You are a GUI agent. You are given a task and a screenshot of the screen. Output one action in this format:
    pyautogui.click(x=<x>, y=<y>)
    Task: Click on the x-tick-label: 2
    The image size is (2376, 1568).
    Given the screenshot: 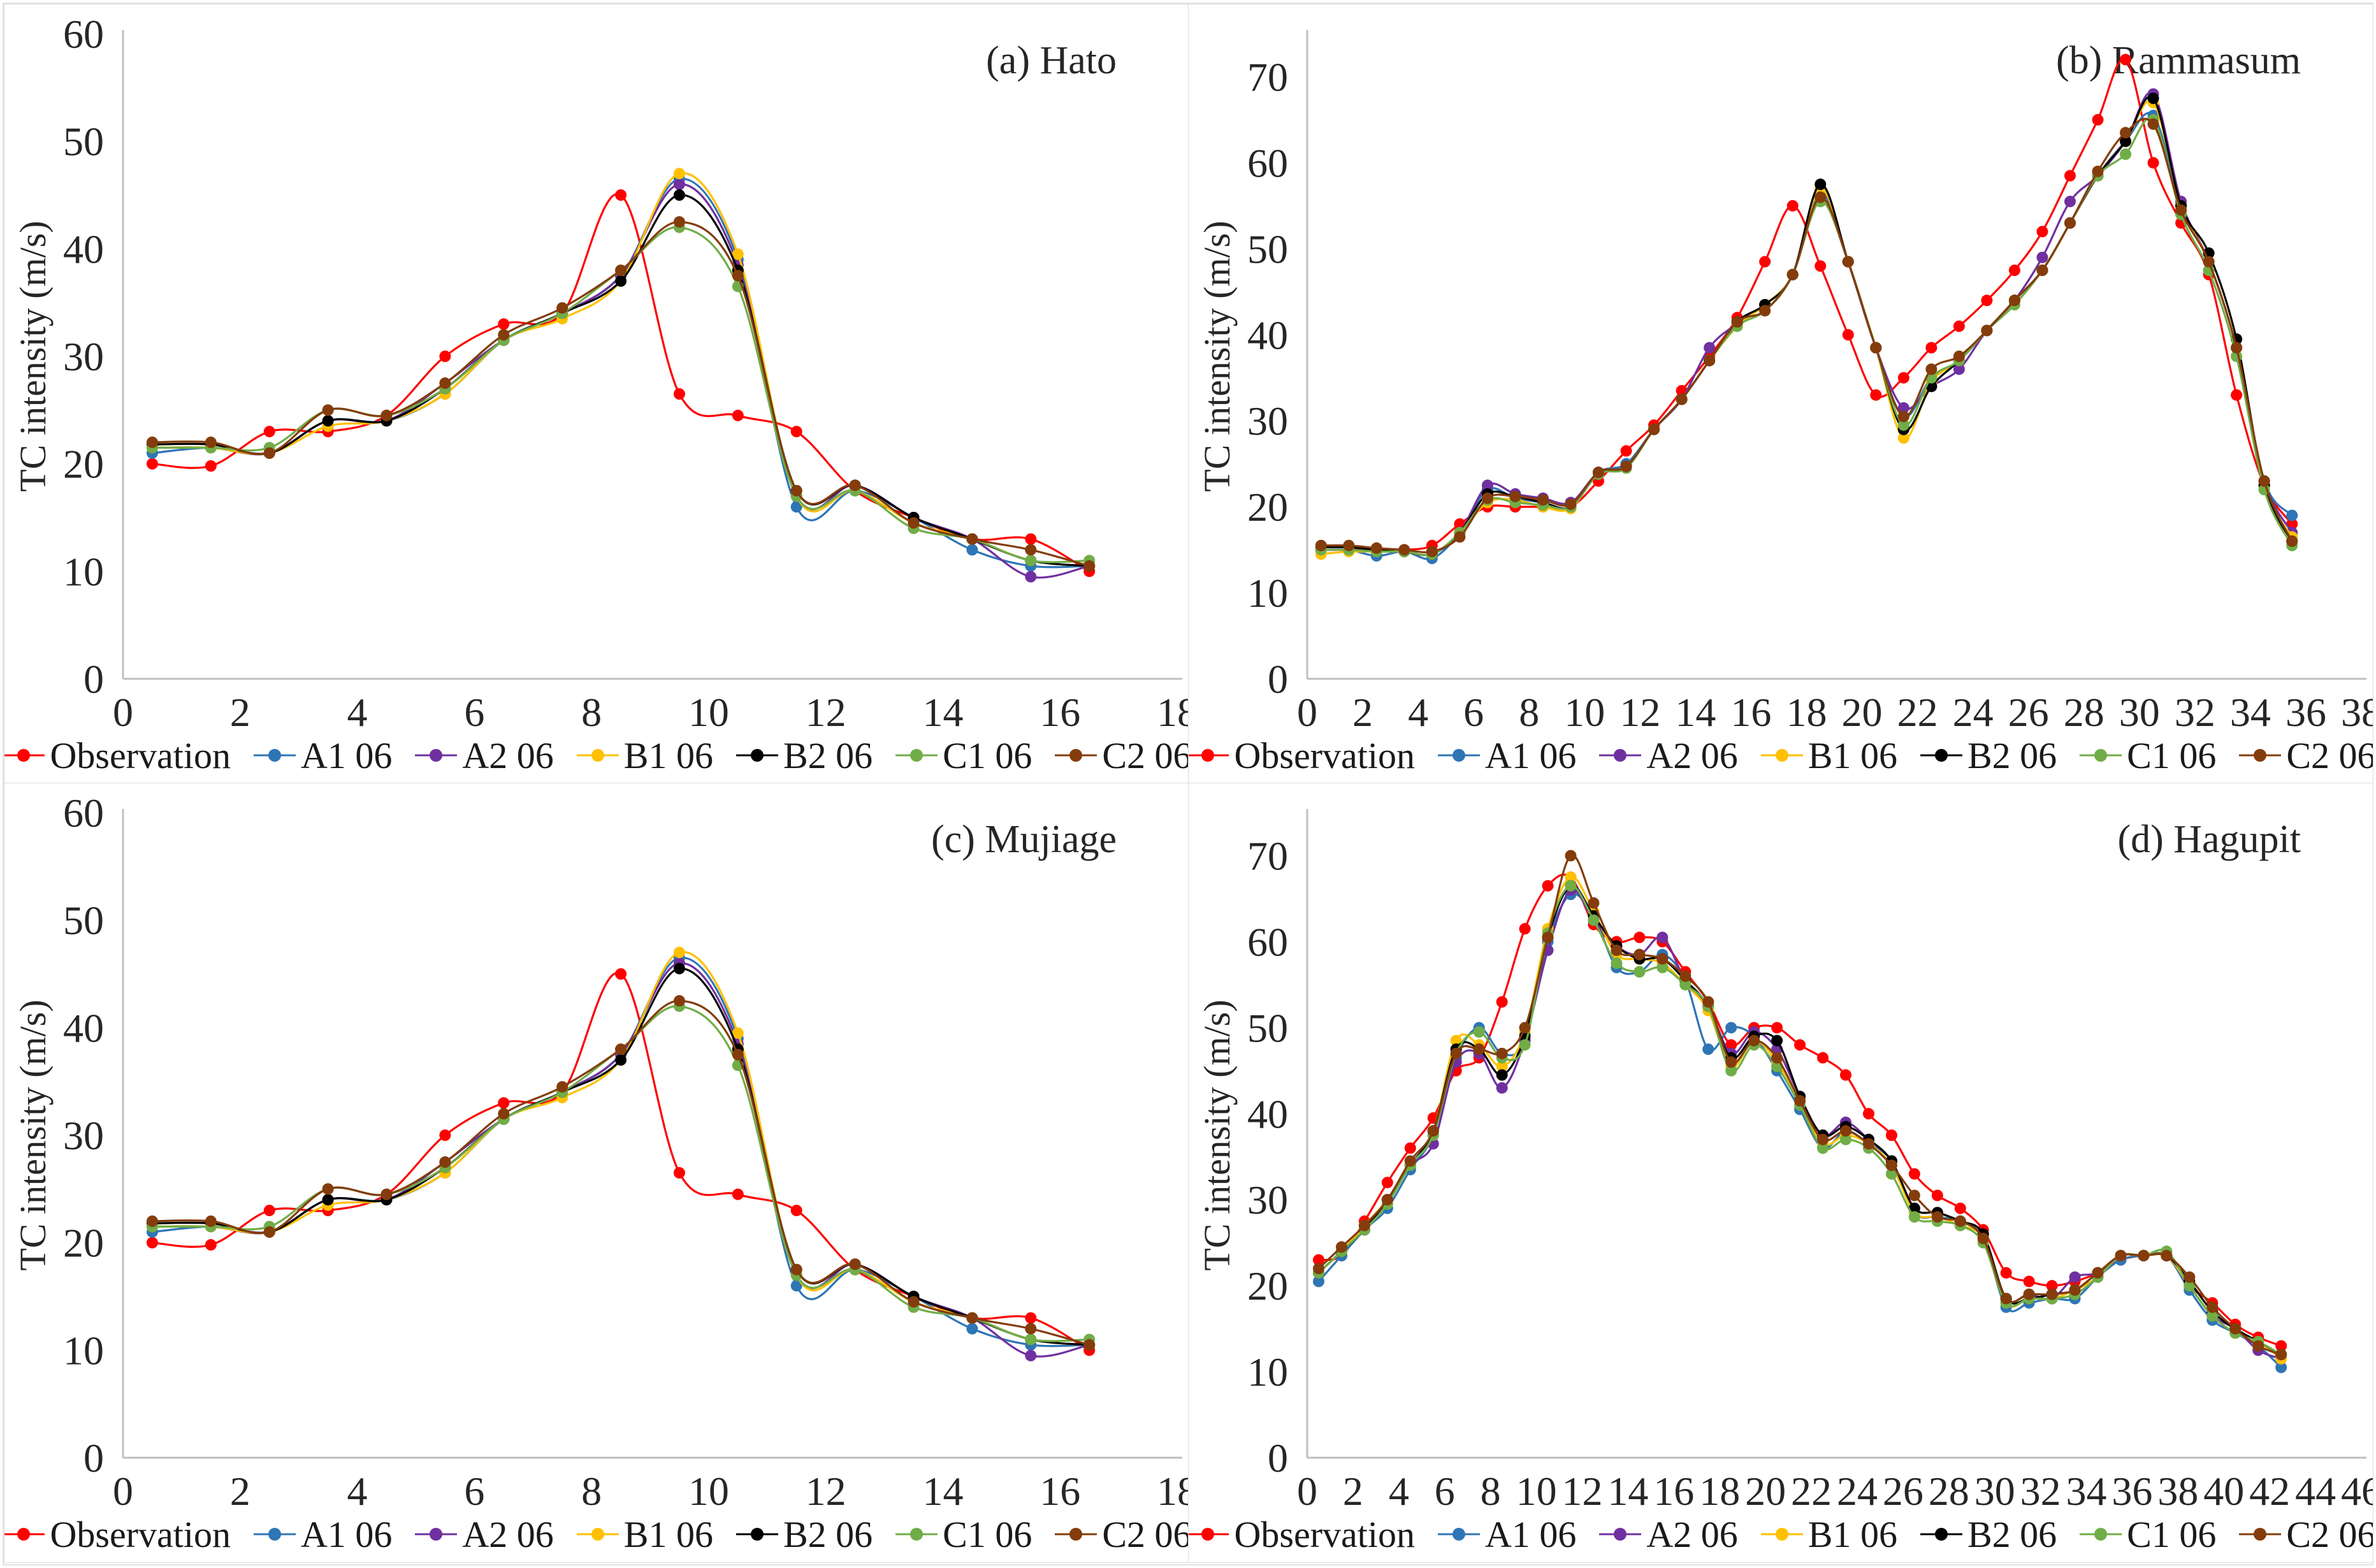 What is the action you would take?
    pyautogui.click(x=1362, y=713)
    